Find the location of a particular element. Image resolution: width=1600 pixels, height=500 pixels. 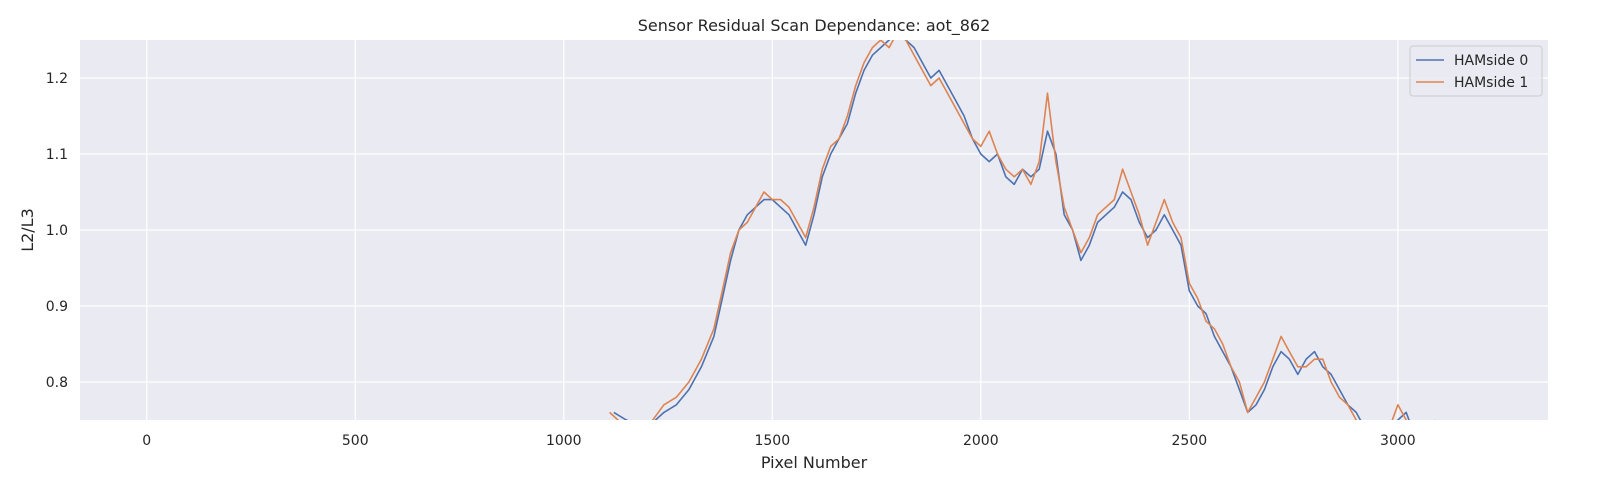

y-tick-labels: 0.8 0.9 1.0 1.1 1.2 is located at coordinates (57, 231).